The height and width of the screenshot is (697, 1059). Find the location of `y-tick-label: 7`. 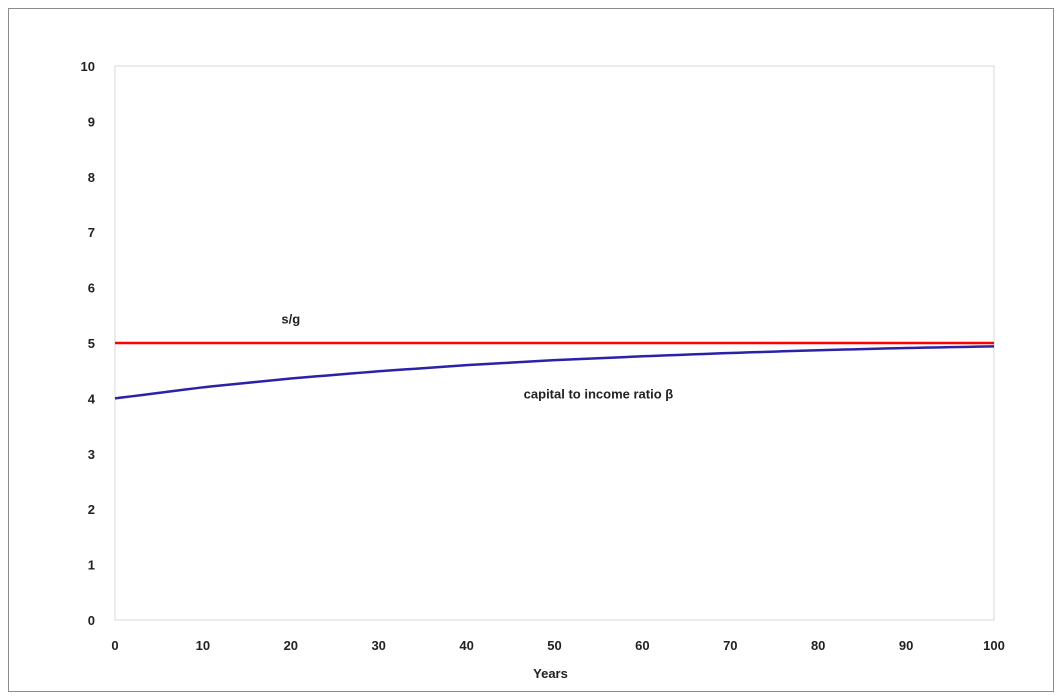

y-tick-label: 7 is located at coordinates (91, 232).